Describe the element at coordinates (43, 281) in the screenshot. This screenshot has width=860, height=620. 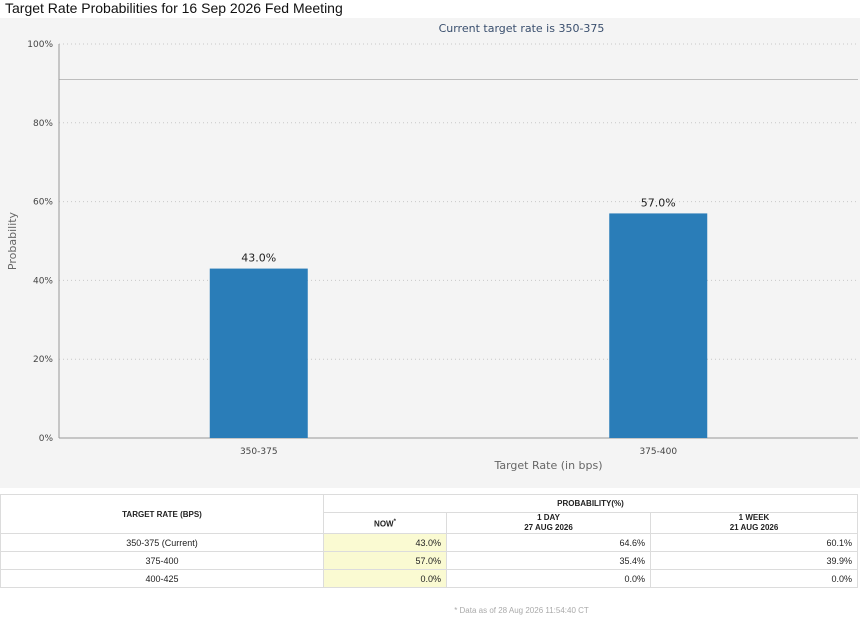
I see `y-tick-label: 40%` at that location.